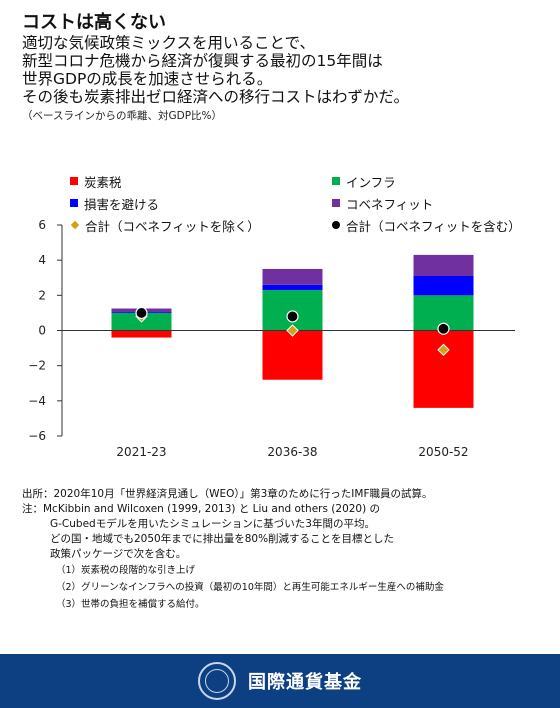  I want to click on legend-swatch-damages-avoided, so click(74, 203).